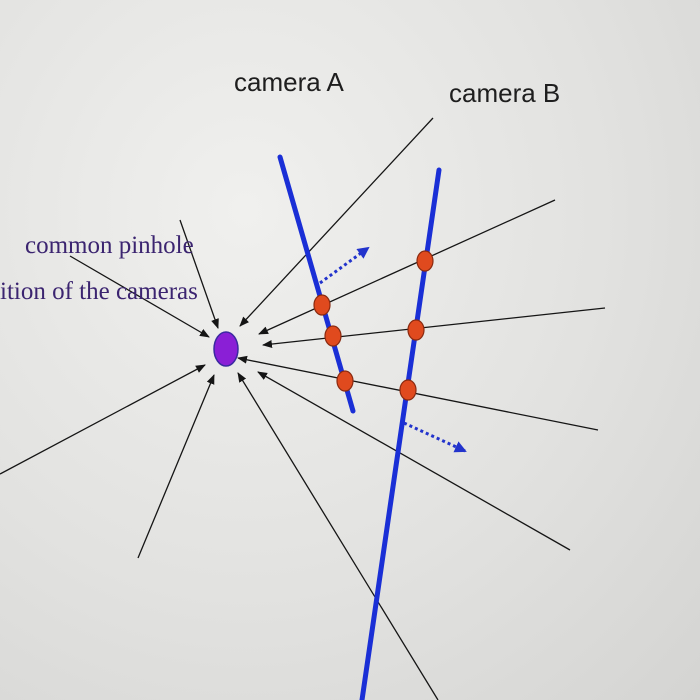  What do you see at coordinates (99, 292) in the screenshot?
I see `pinhole-label-line2: ition of the cameras` at bounding box center [99, 292].